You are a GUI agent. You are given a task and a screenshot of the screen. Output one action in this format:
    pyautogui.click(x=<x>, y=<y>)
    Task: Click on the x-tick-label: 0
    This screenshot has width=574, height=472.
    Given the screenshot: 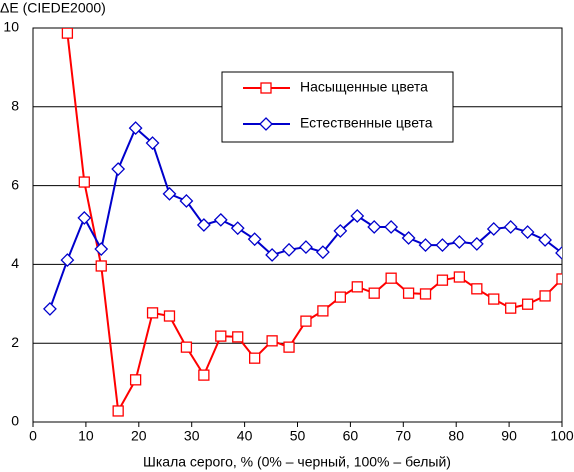 What is the action you would take?
    pyautogui.click(x=33, y=436)
    